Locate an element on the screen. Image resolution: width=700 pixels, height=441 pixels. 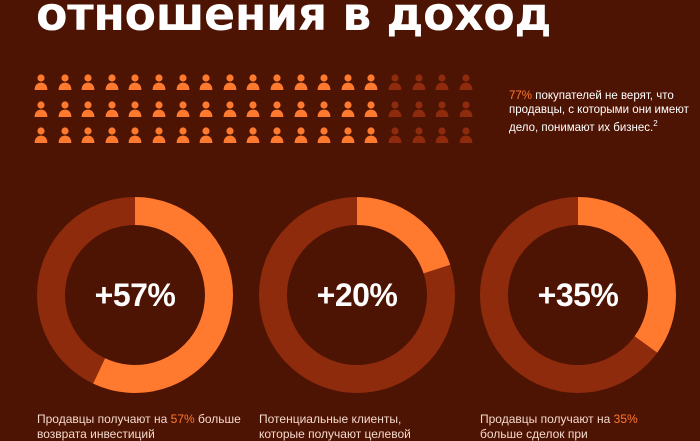
donut-chart-1: +57% is located at coordinates (135, 295).